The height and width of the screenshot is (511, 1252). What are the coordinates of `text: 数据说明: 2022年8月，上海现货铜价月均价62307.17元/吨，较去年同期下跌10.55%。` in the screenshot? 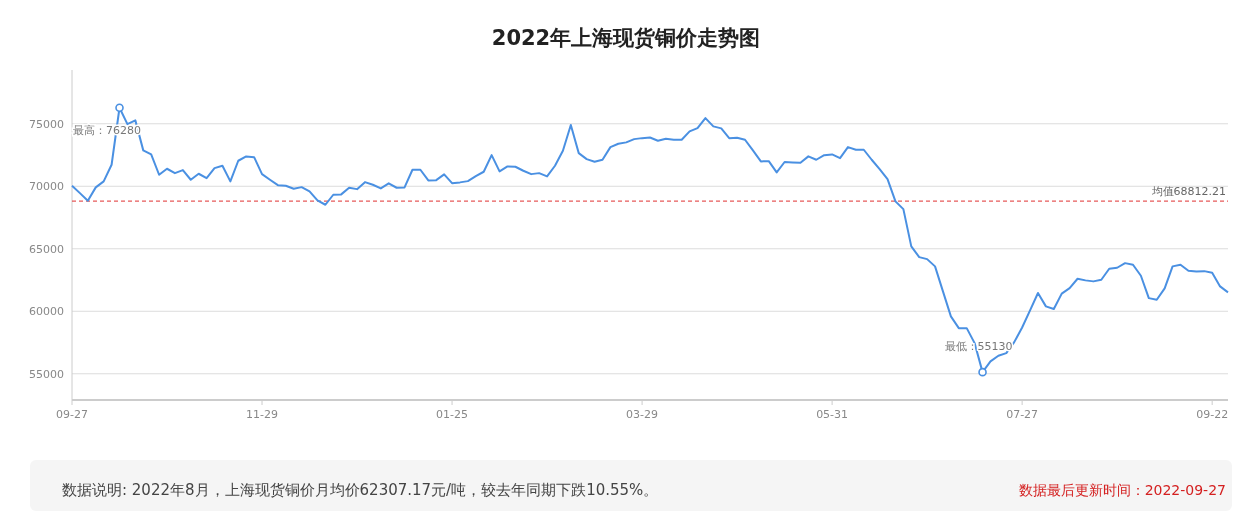 It's located at (360, 490).